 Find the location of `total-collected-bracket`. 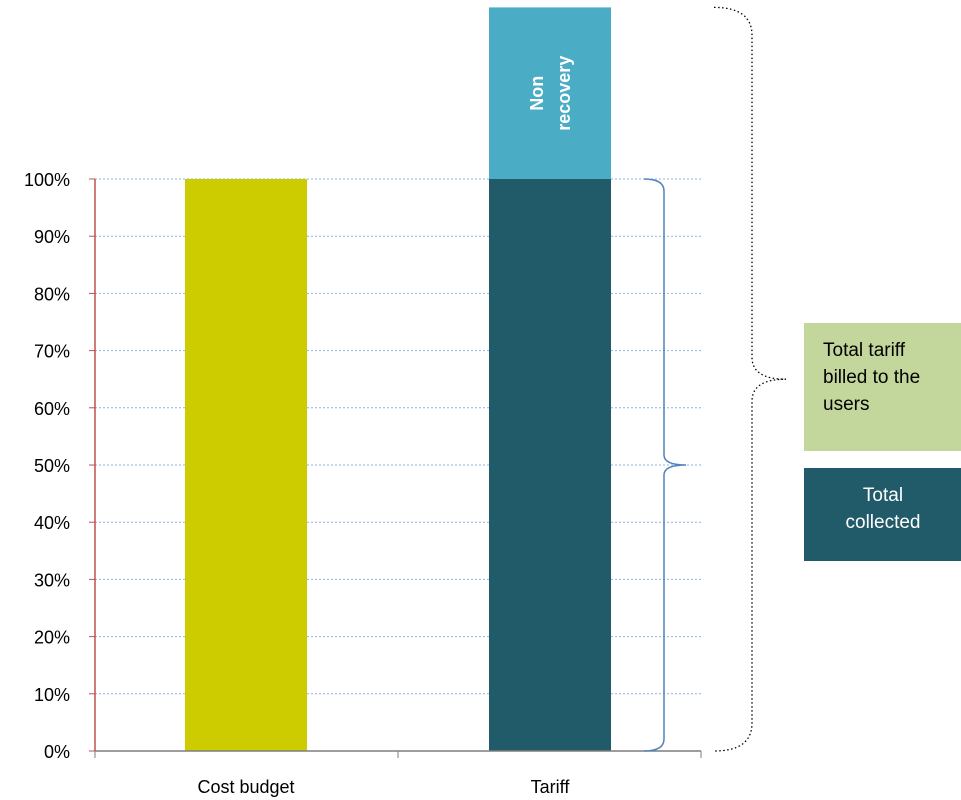

total-collected-bracket is located at coordinates (665, 465).